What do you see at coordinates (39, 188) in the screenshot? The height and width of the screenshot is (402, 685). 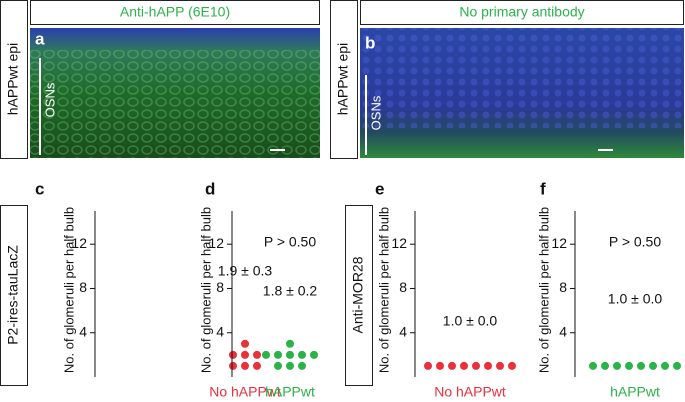 I see `panel-letter: c` at bounding box center [39, 188].